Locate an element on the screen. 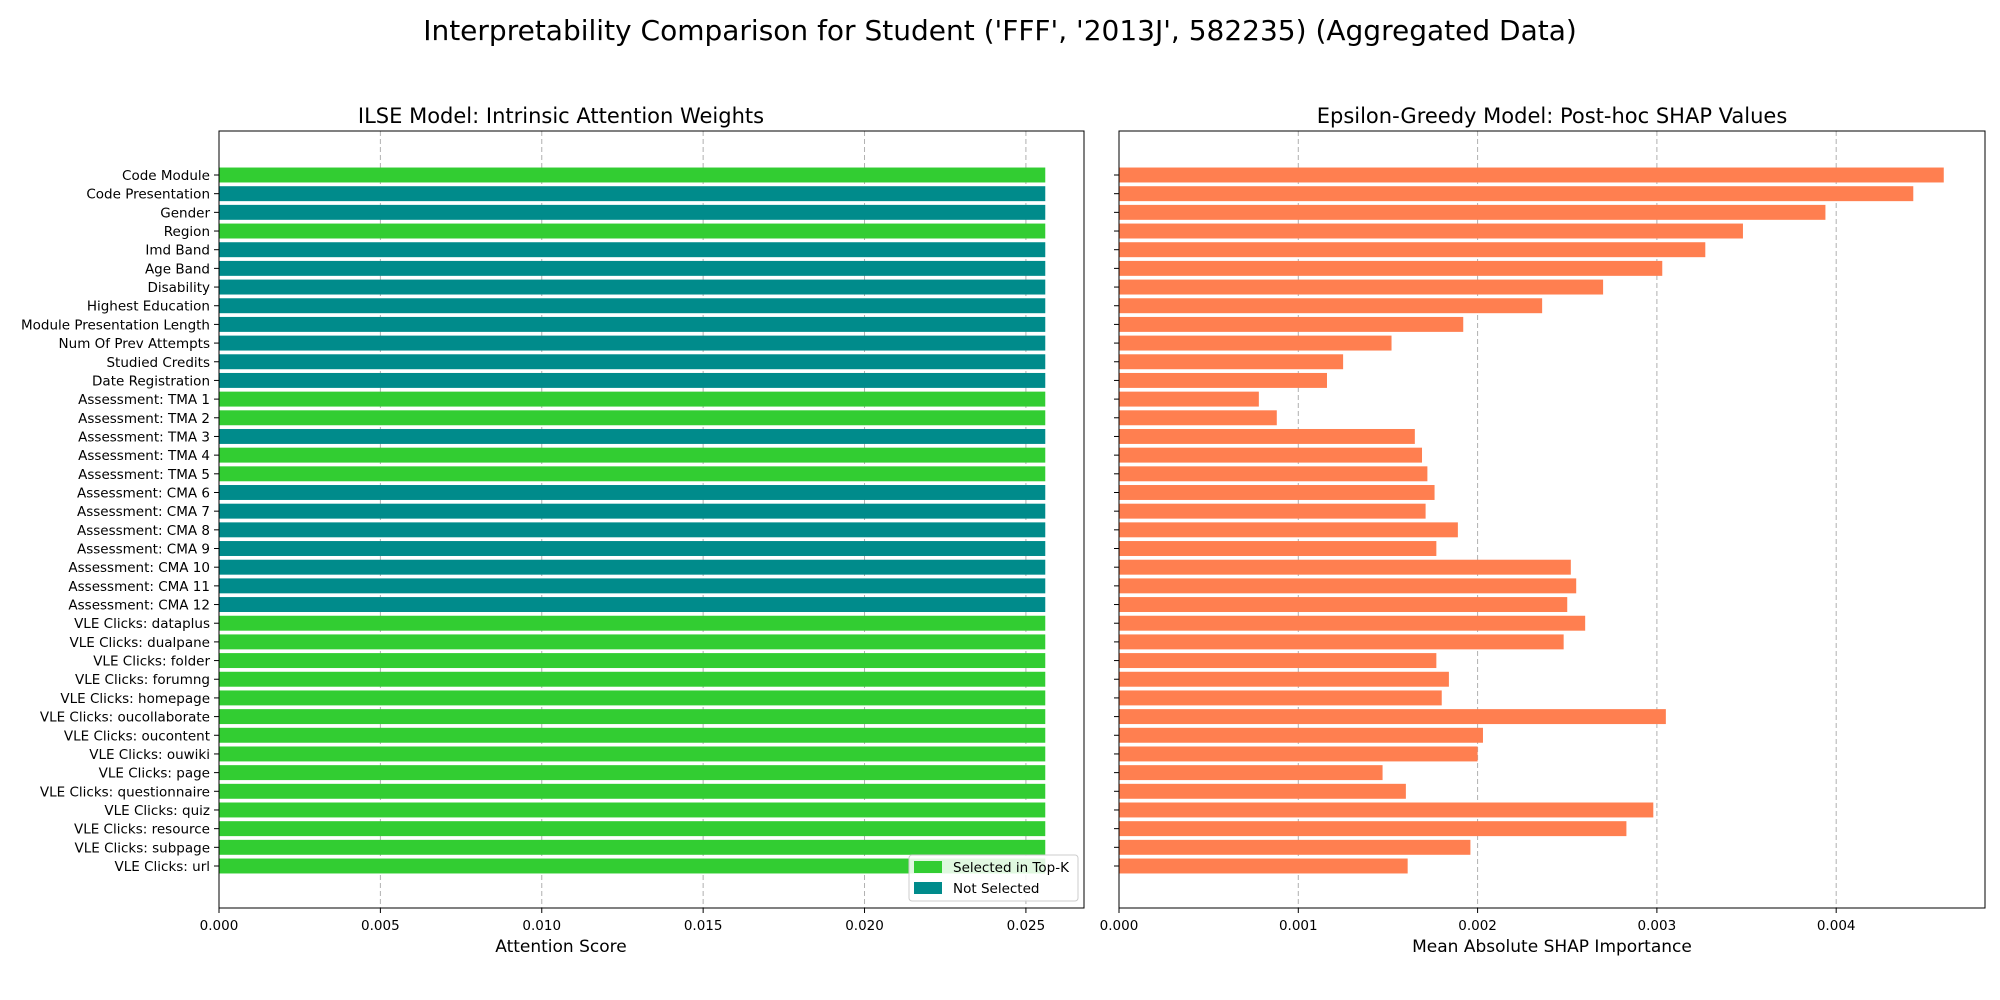  shap-x-ticks: 0.000 0.001 0.002 0.003 0.004 is located at coordinates (1478, 921).